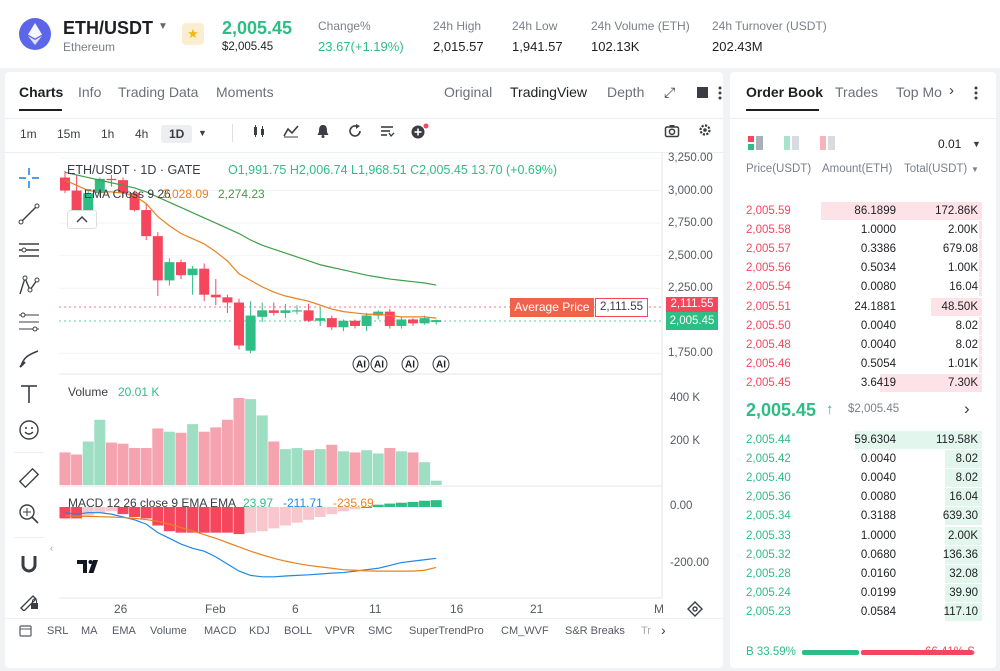 The width and height of the screenshot is (1000, 671). I want to click on replay-icon, so click(355, 133).